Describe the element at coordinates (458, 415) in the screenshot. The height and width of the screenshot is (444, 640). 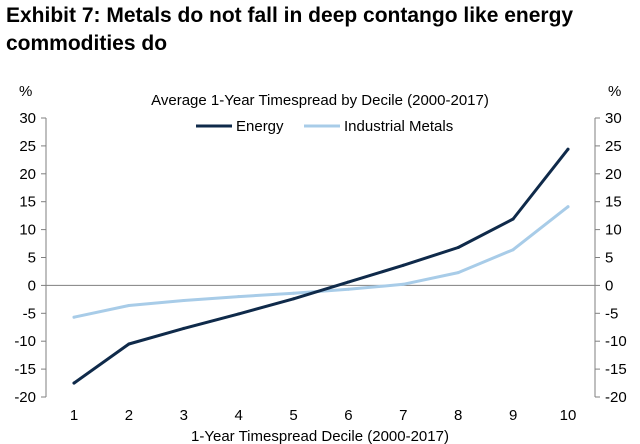
I see `x-tick-label: 8` at that location.